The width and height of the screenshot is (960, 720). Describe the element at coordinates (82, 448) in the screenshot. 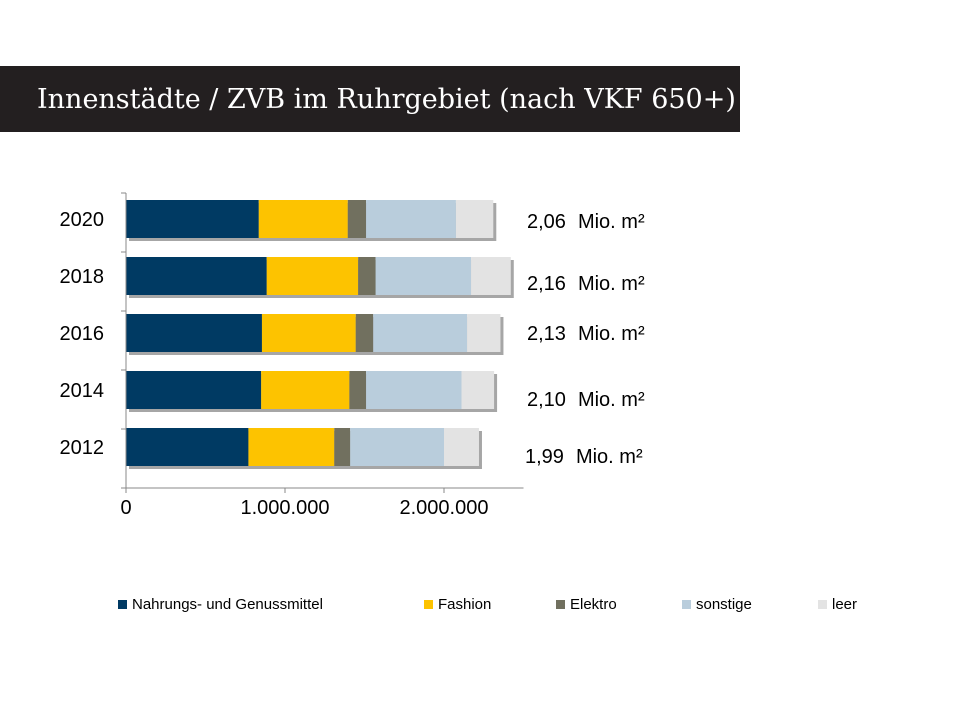

I see `y-tick-label: 2012` at that location.